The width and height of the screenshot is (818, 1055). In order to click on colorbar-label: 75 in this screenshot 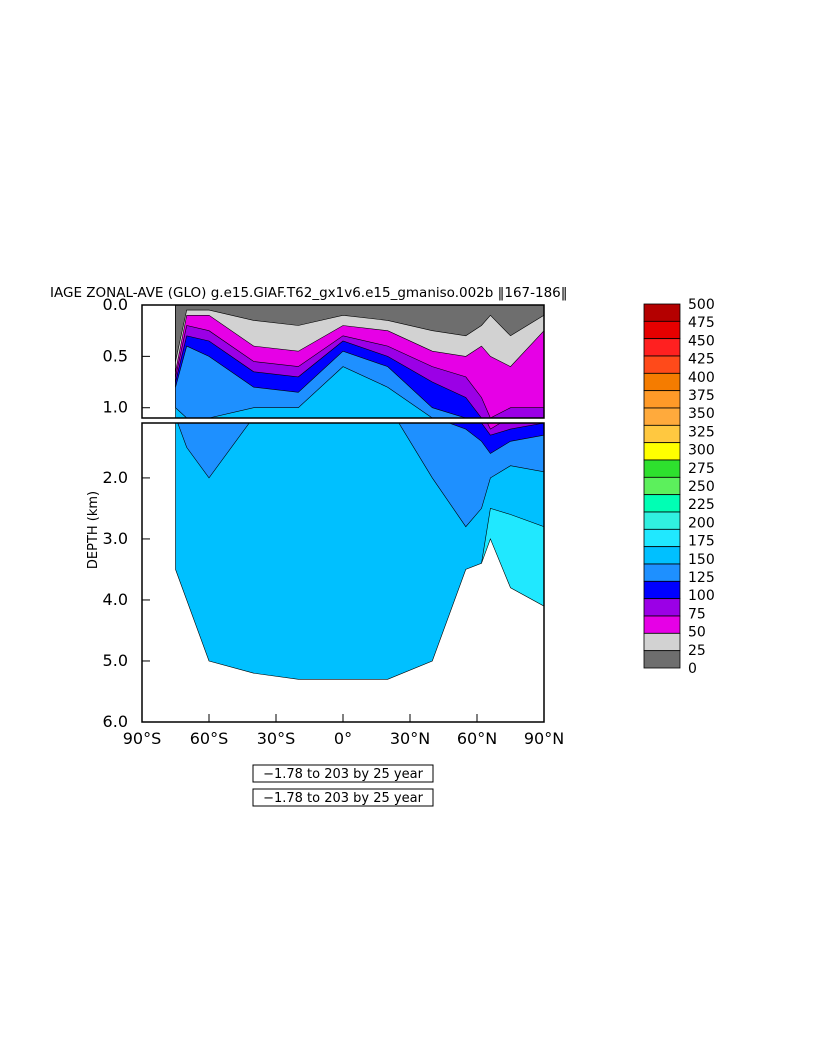, I will do `click(697, 614)`.